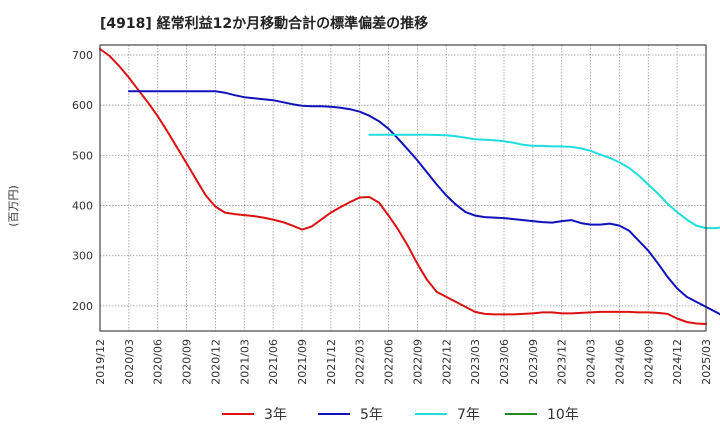 The height and width of the screenshot is (440, 720). Describe the element at coordinates (82, 306) in the screenshot. I see `y-tick-label: 200` at that location.